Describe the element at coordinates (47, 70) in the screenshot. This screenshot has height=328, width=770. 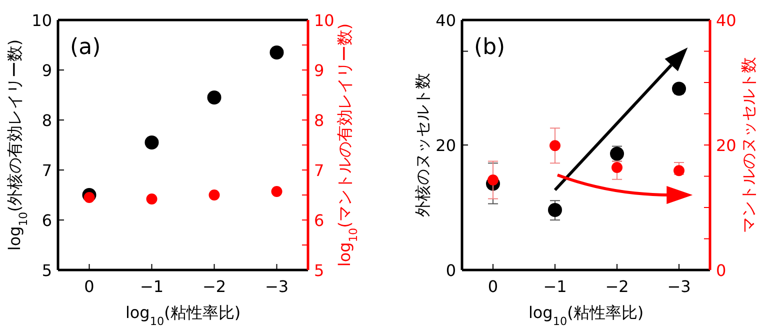
I see `y-tick-label: 9` at that location.